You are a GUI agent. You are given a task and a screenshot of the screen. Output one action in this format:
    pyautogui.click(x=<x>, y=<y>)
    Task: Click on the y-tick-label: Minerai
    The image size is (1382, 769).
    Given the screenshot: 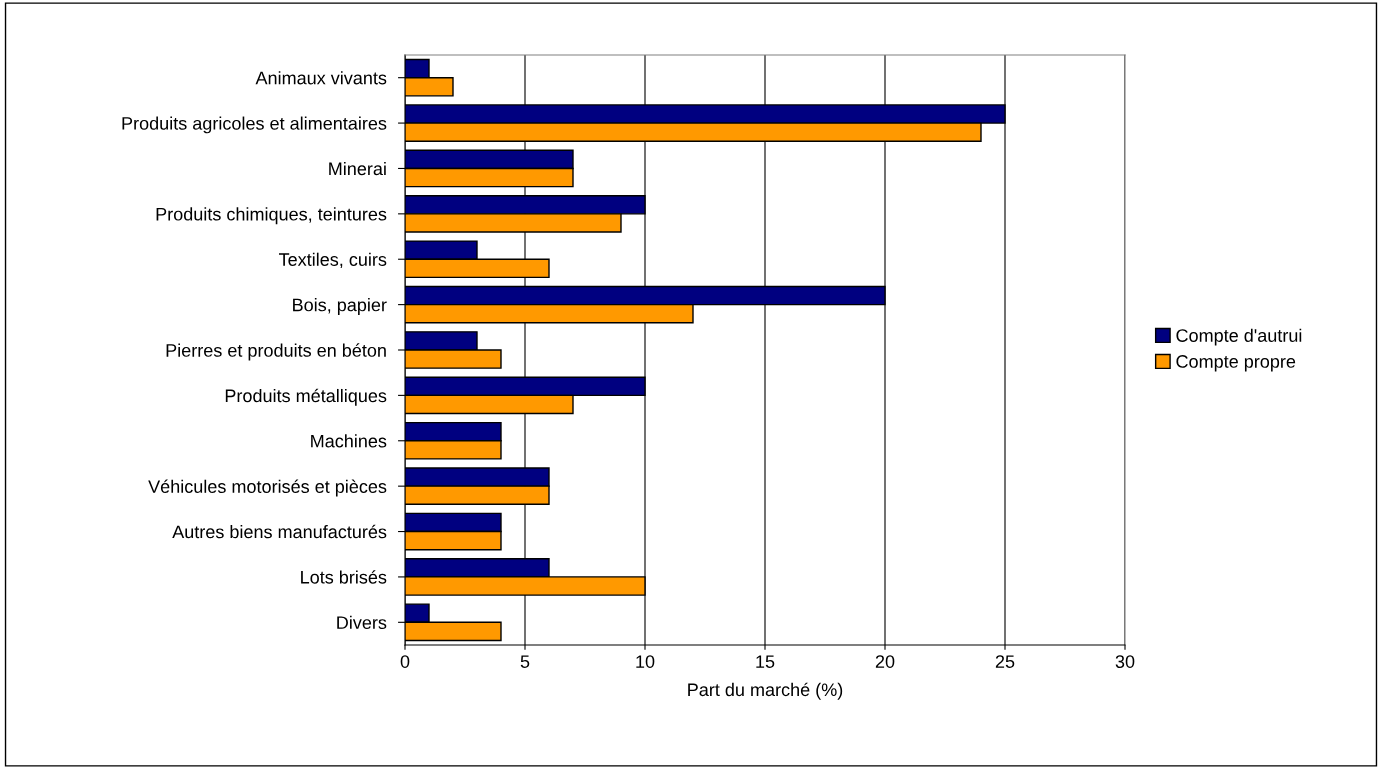 What is the action you would take?
    pyautogui.click(x=357, y=168)
    